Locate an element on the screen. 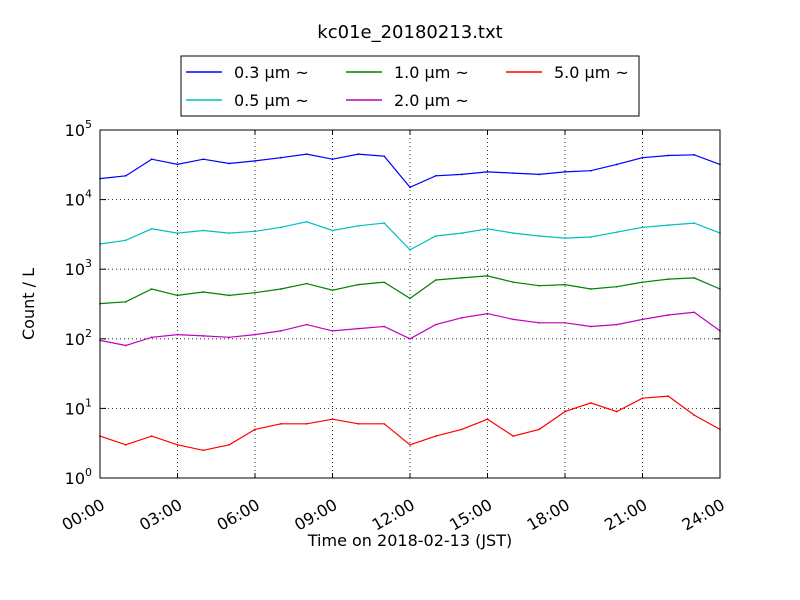  x-tick-label: 03:00 is located at coordinates (160, 515).